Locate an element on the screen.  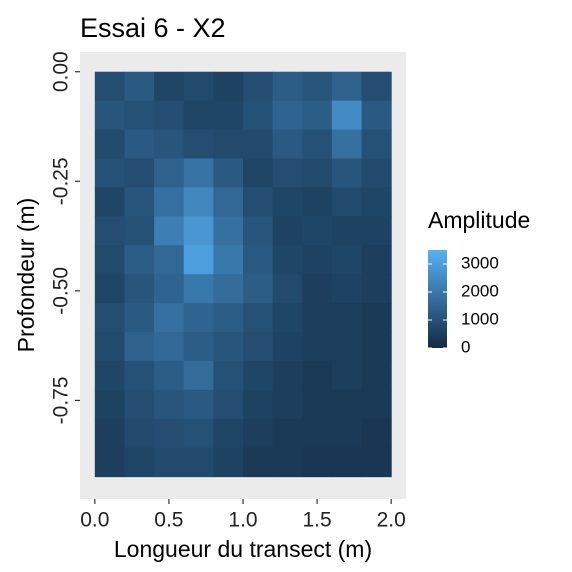
colorbar-label: 3000 is located at coordinates (480, 262).